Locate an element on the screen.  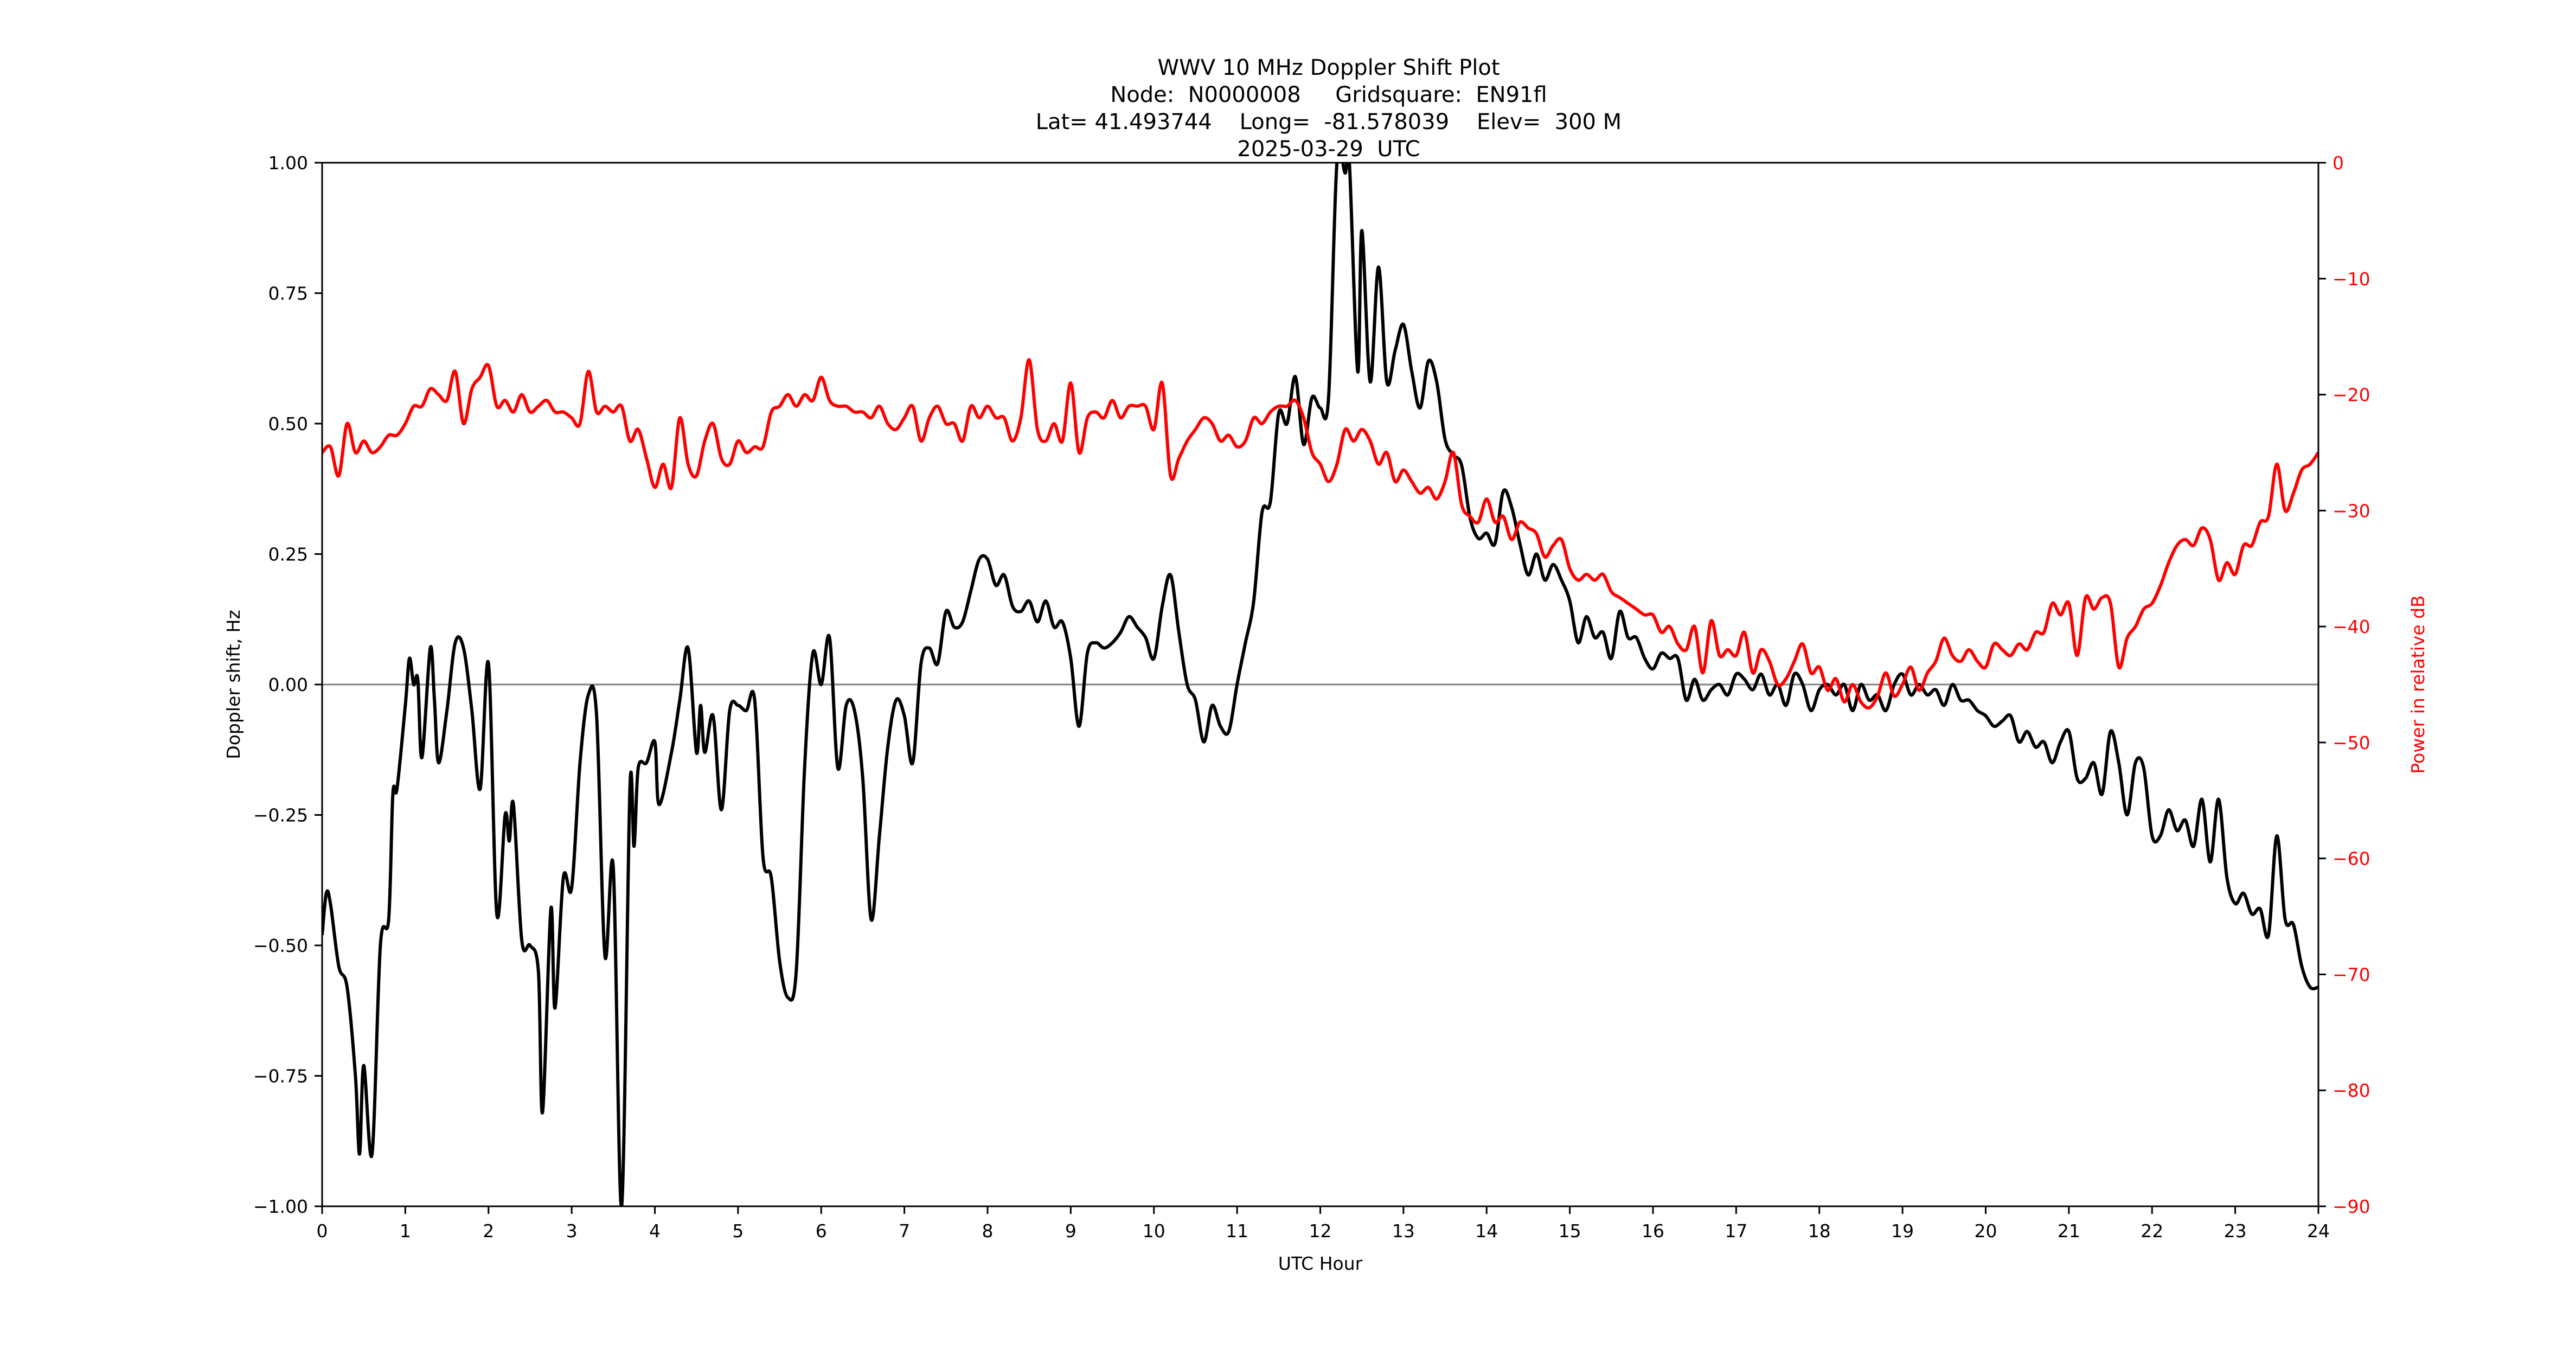
chart-subtitle-date: 2025-03-29 UTC is located at coordinates (1328, 149).